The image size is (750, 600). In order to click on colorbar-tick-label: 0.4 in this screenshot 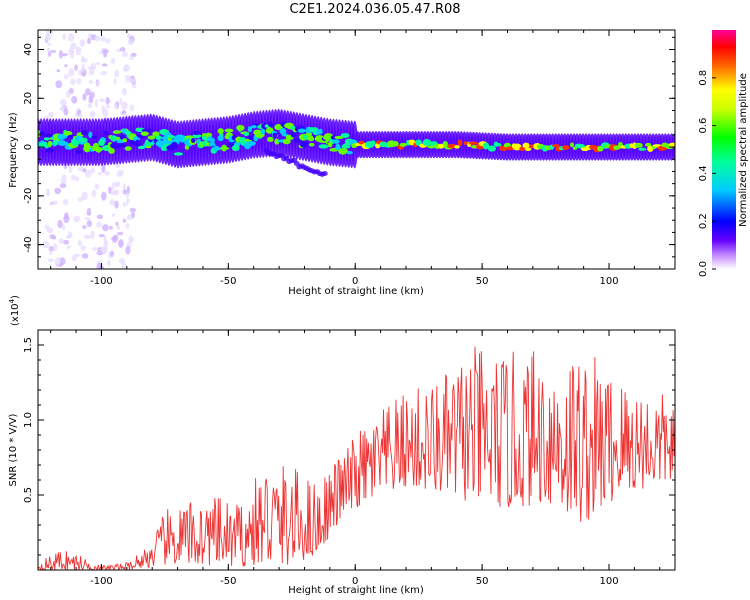, I will do `click(703, 173)`.